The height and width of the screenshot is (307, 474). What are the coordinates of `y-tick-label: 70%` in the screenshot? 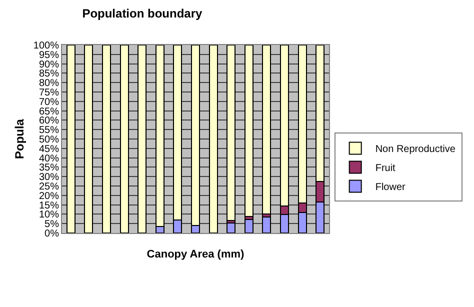 It's located at (49, 102).